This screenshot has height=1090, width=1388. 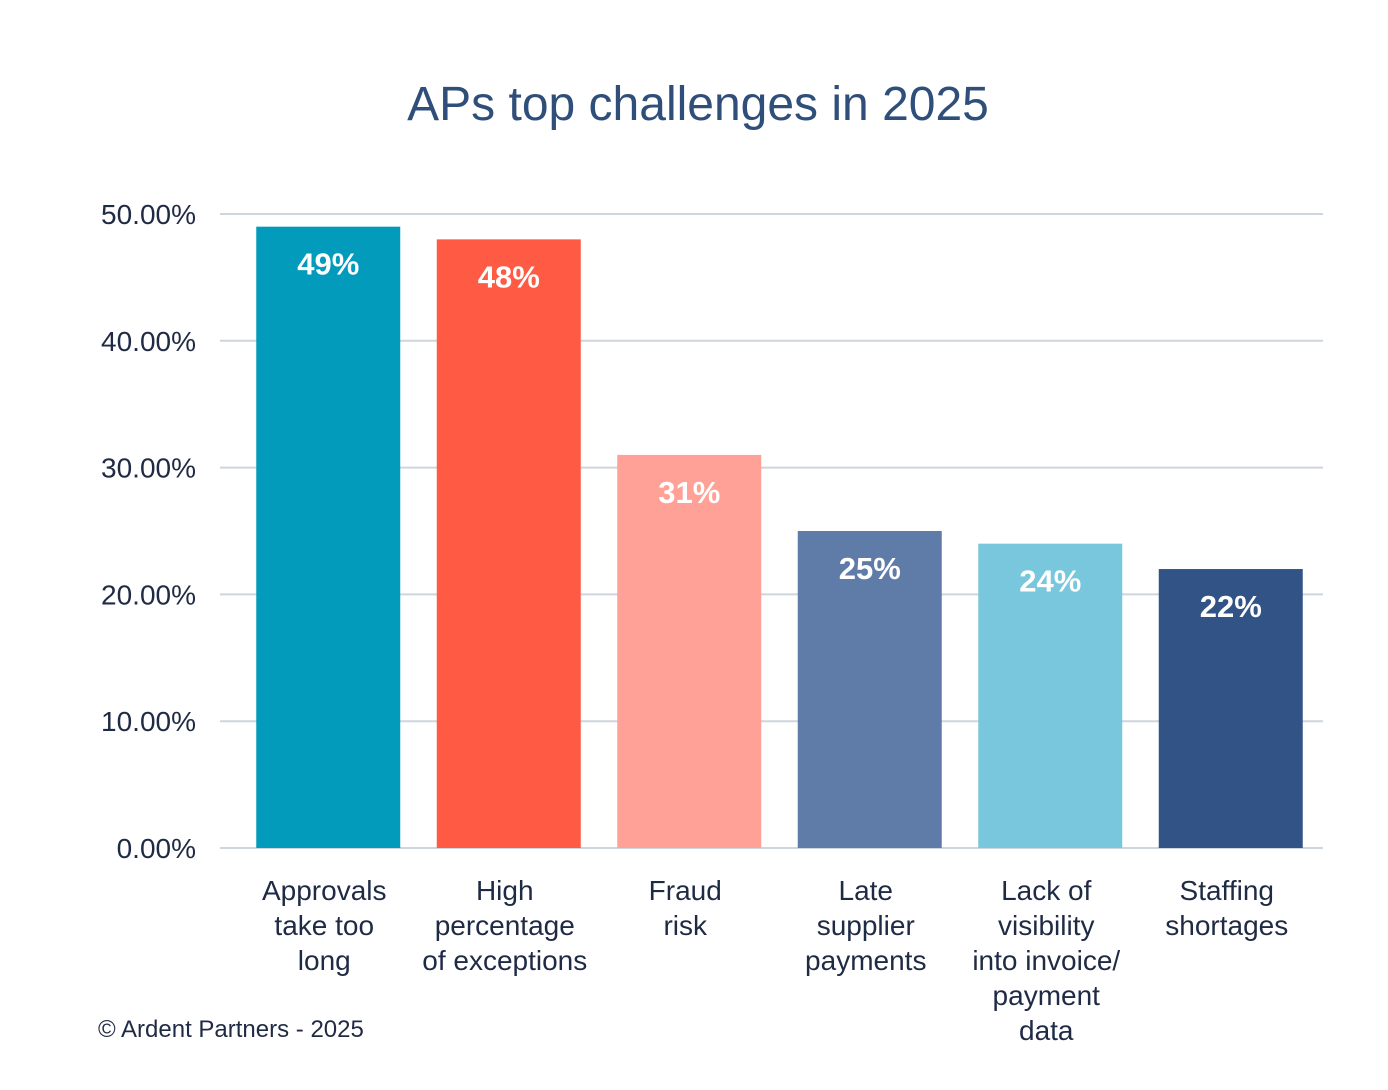 What do you see at coordinates (231, 1029) in the screenshot?
I see `copyright-footer: © Ardent Partners - 2025` at bounding box center [231, 1029].